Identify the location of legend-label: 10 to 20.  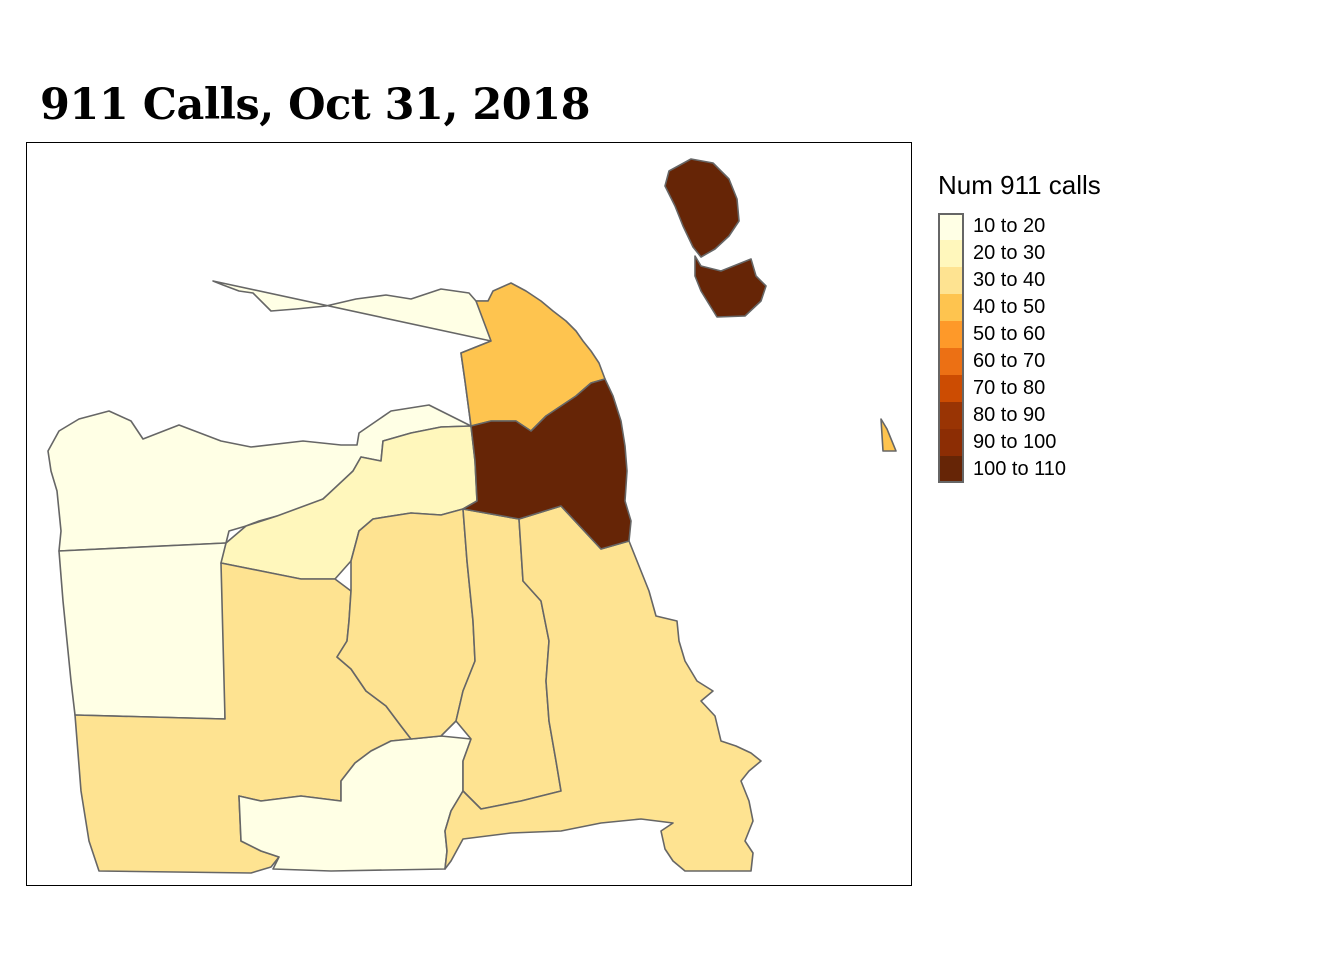
(1009, 226).